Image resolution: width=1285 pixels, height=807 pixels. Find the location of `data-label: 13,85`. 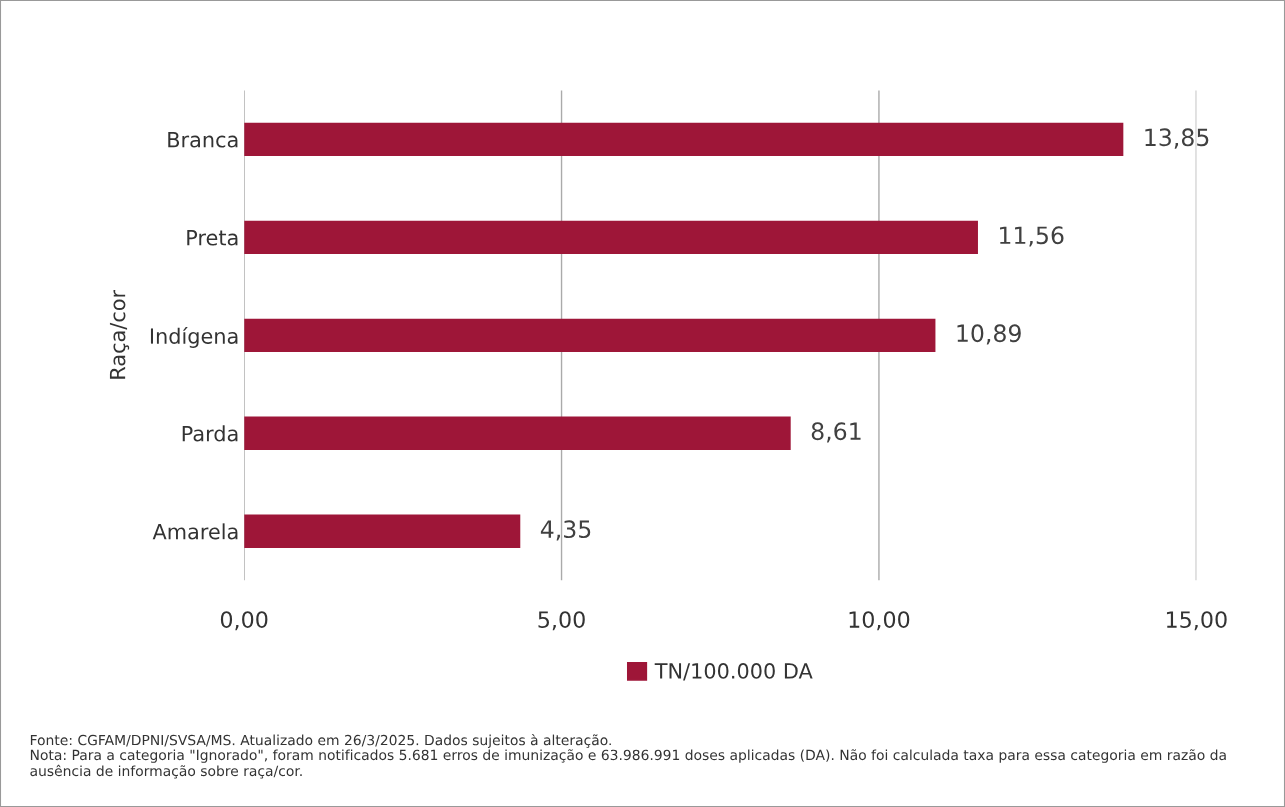

data-label: 13,85 is located at coordinates (1177, 138).